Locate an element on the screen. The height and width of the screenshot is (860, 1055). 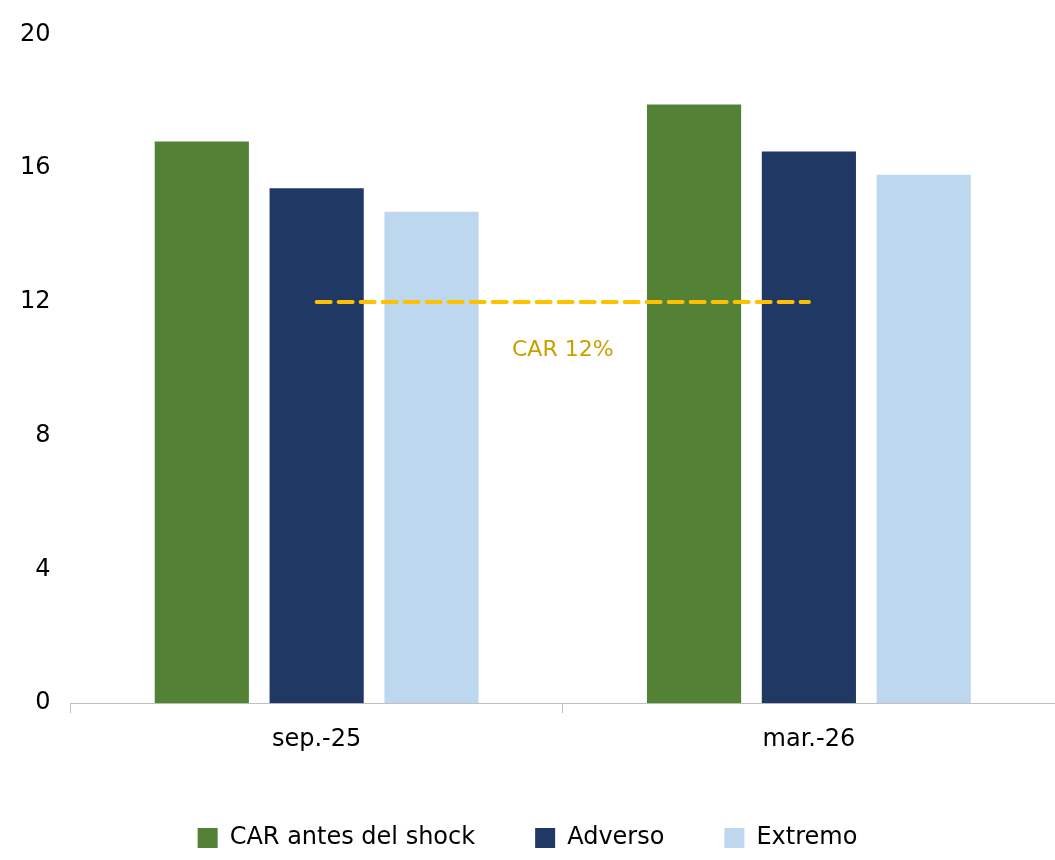
y-tick-label: 0 is located at coordinates (43, 701).